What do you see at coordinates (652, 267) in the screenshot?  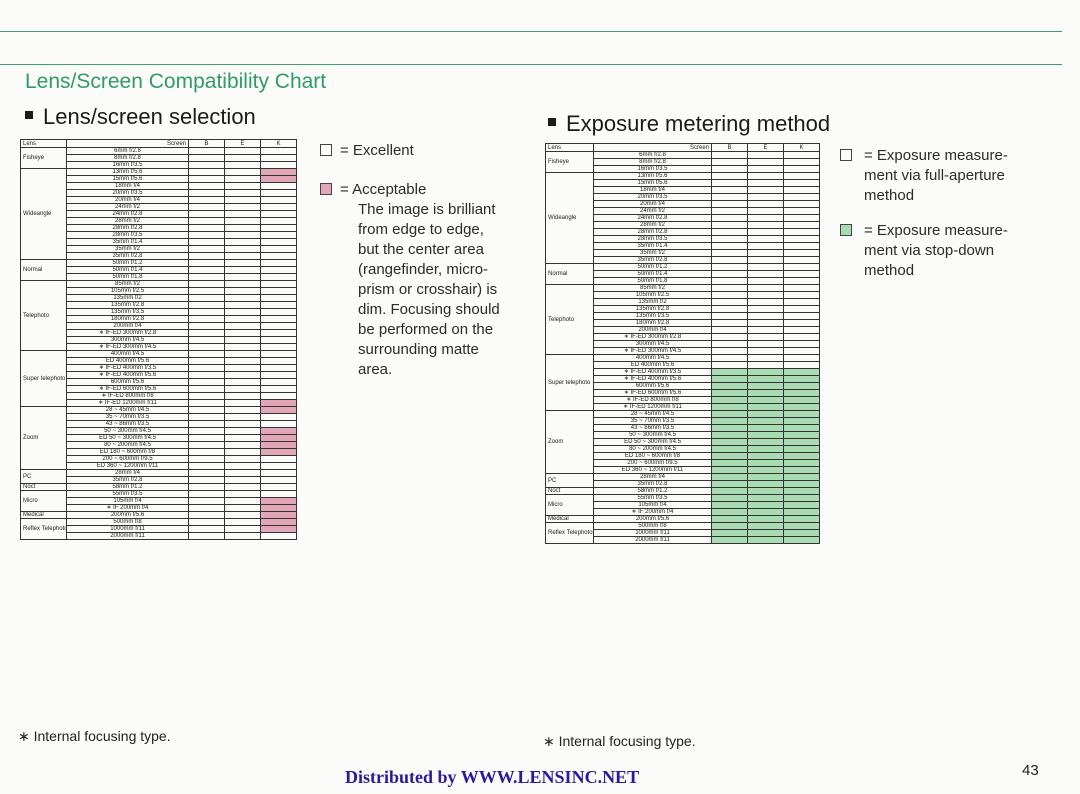 I see `lens-model: 50mm f/1.2` at bounding box center [652, 267].